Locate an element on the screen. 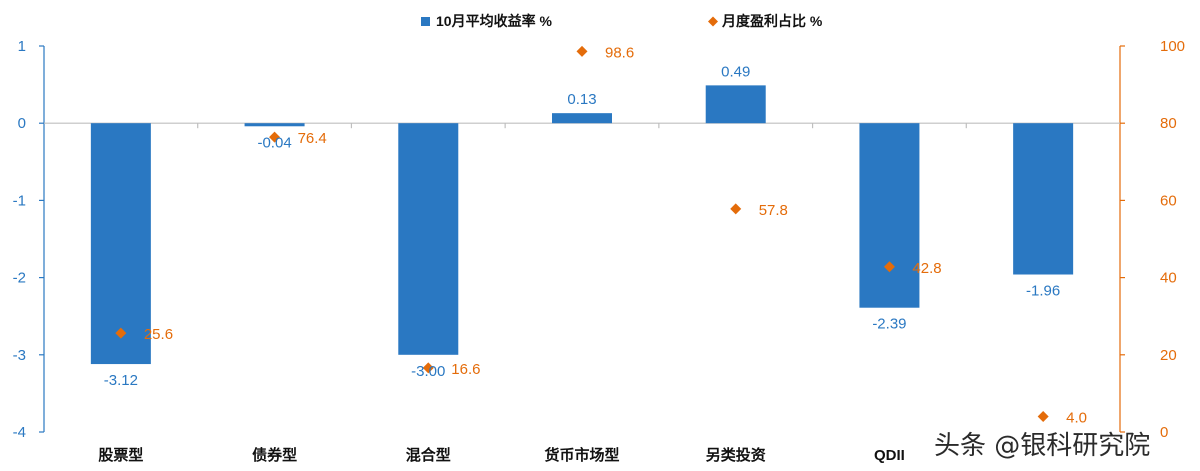 This screenshot has height=471, width=1200. marker-value-label: 42.8 is located at coordinates (926, 268).